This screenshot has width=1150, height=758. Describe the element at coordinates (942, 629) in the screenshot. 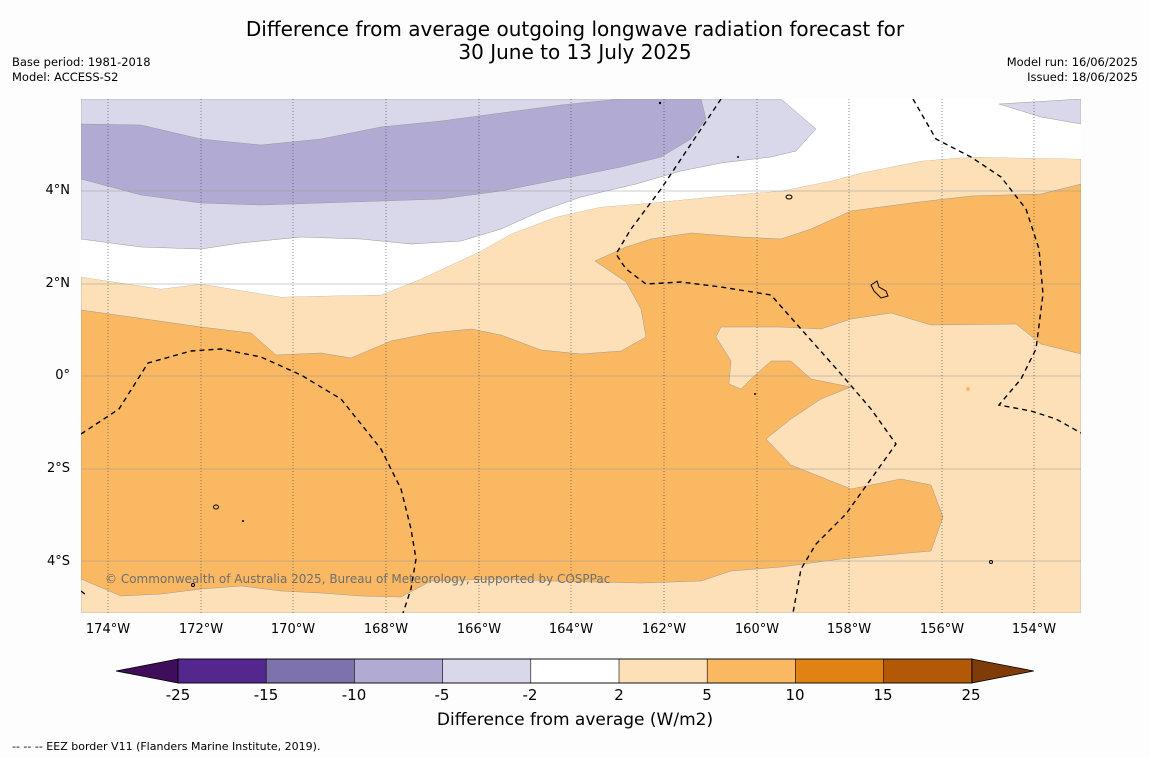

I see `lon-label-156w: 156°W` at that location.